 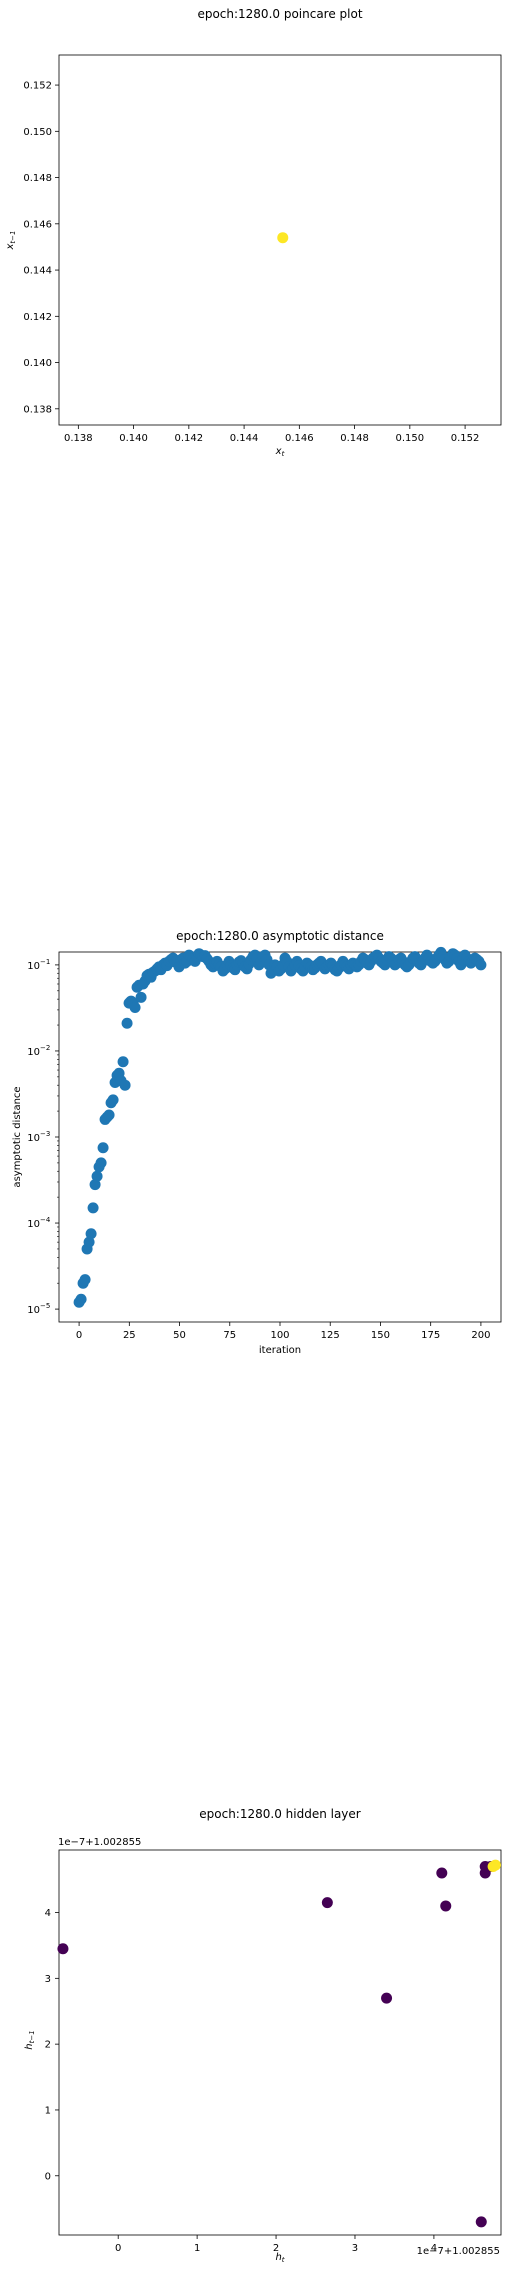 What do you see at coordinates (45, 962) in the screenshot?
I see `y-tick-exponent: −1` at bounding box center [45, 962].